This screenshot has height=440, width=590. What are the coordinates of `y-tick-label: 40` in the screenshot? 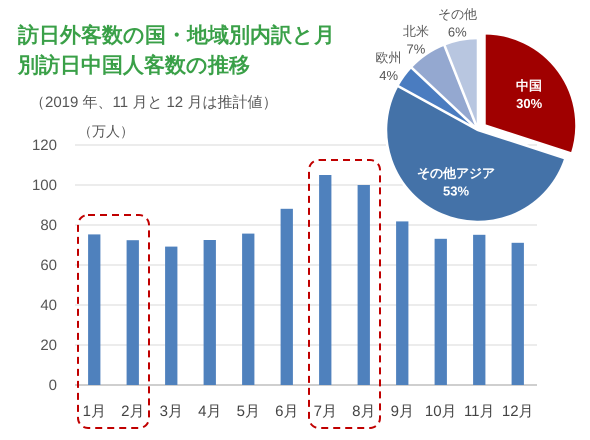 It's located at (48, 305).